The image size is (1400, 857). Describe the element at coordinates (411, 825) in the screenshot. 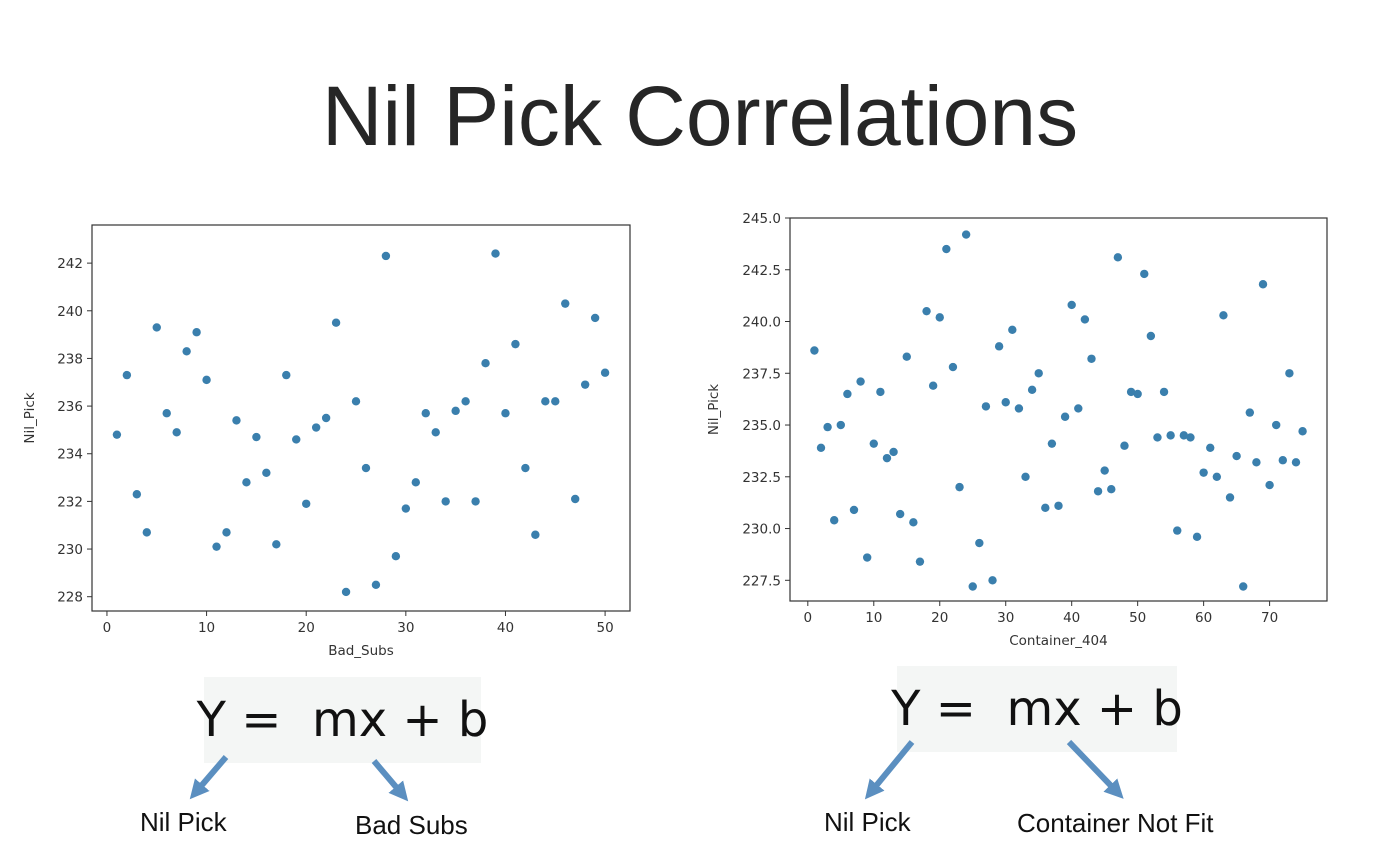

I see `label-bad-subs: Bad Subs` at that location.